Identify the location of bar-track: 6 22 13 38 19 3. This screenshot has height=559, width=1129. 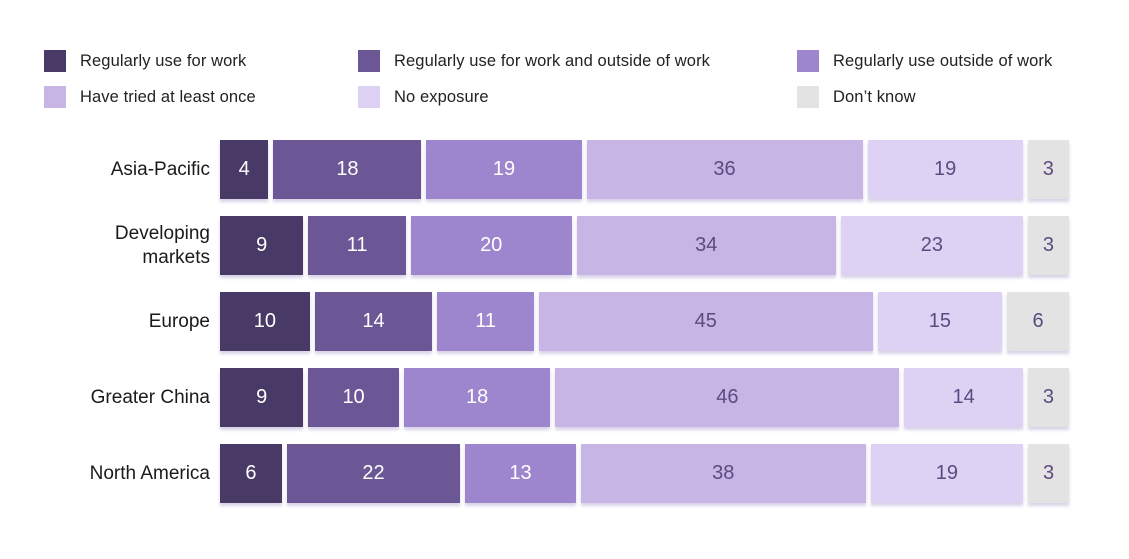
(644, 473).